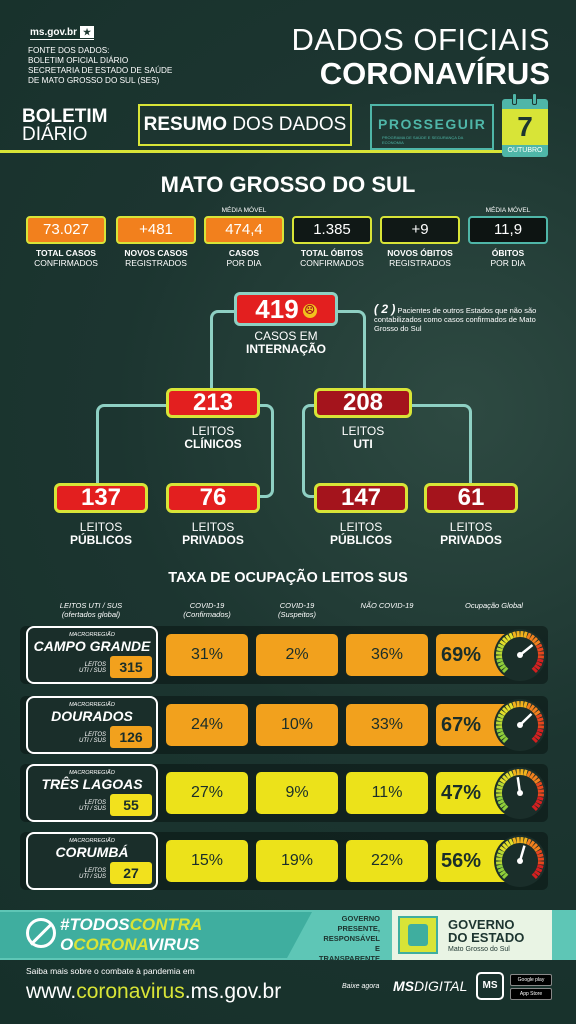  I want to click on site-logo: ms.gov.br ★, so click(62, 33).